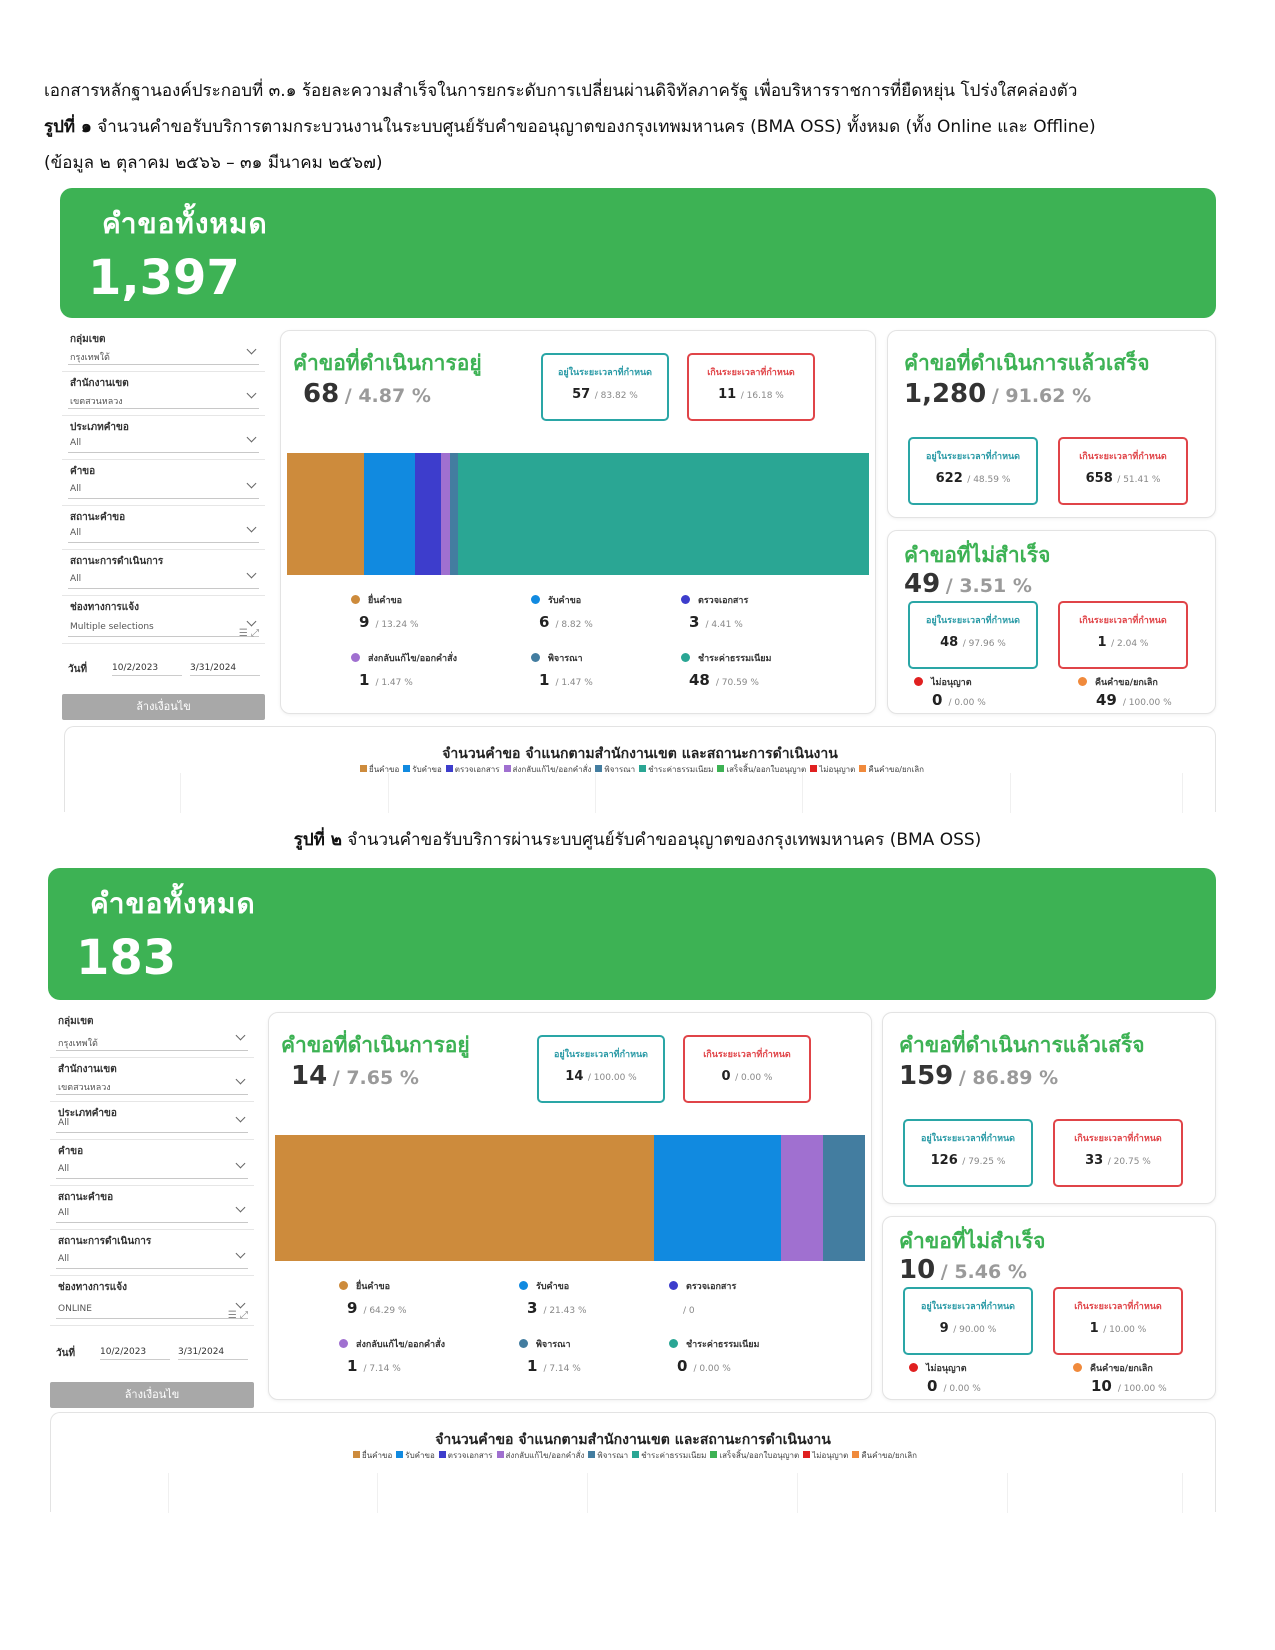  Describe the element at coordinates (1118, 1307) in the screenshot. I see `failed-over-kpi-label: เกินระยะเวลาที่กำหนด` at that location.